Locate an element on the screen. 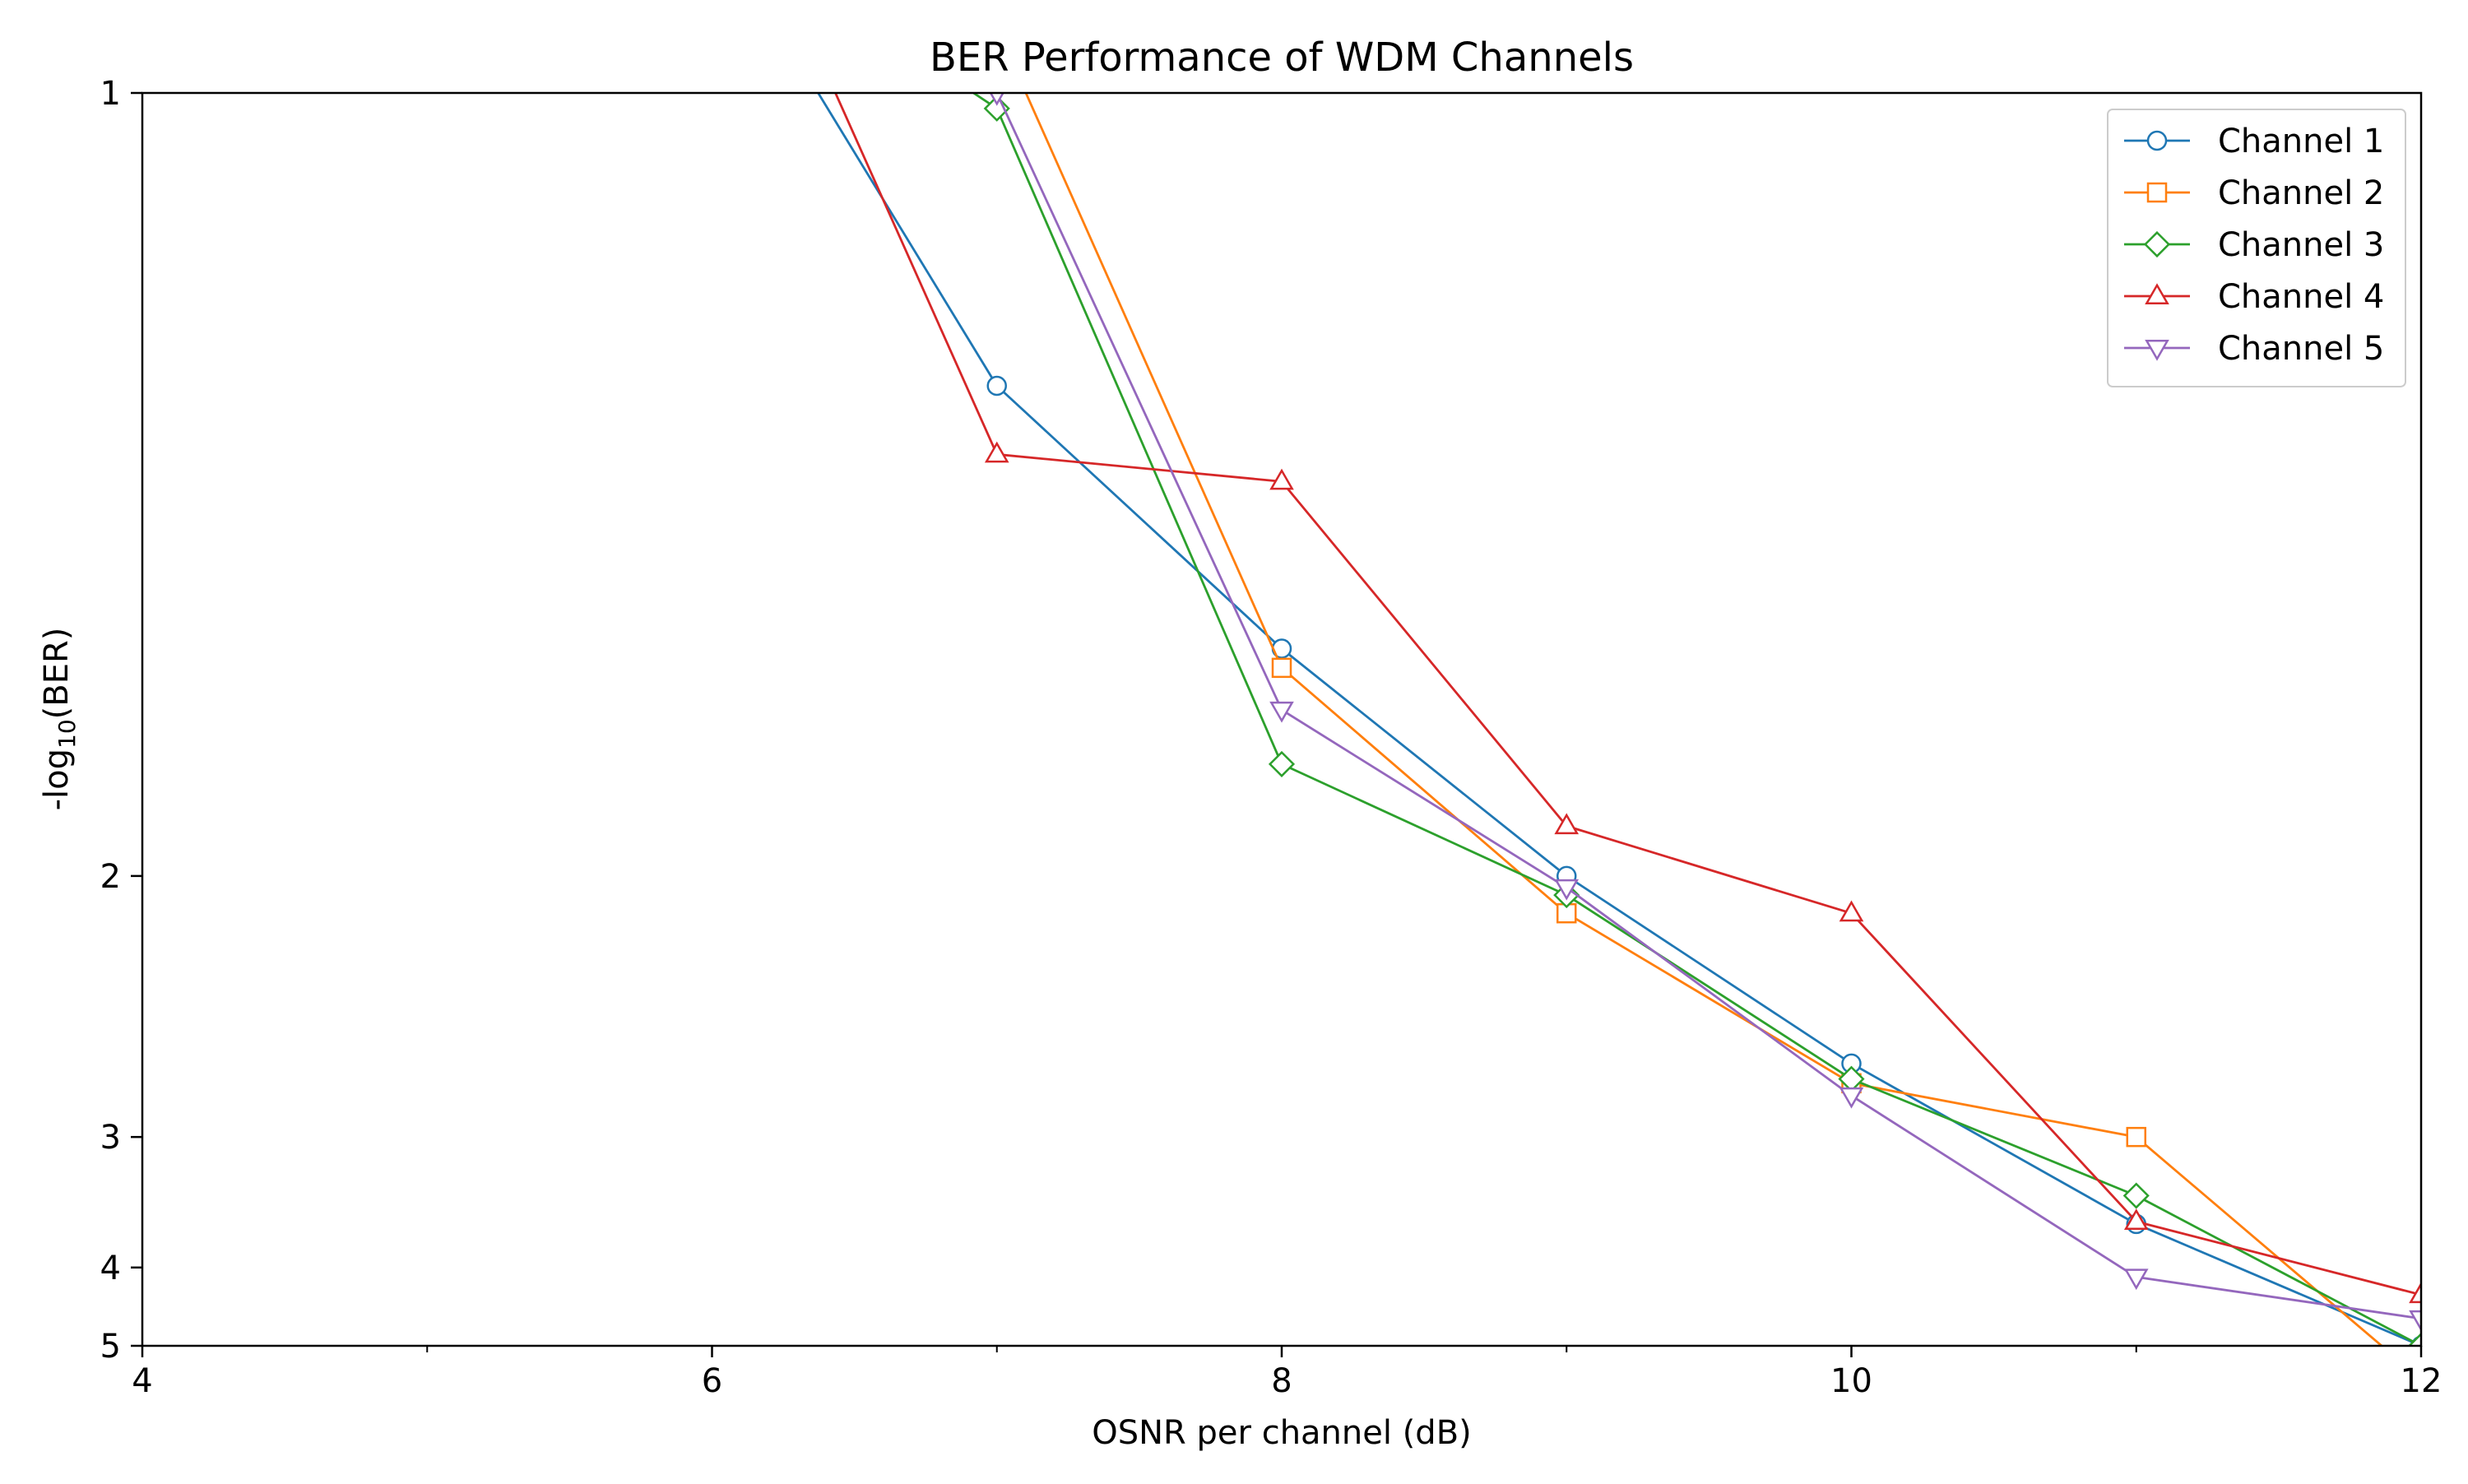 The width and height of the screenshot is (2468, 1484). y-axis-title-suffix: (BER) is located at coordinates (57, 674).